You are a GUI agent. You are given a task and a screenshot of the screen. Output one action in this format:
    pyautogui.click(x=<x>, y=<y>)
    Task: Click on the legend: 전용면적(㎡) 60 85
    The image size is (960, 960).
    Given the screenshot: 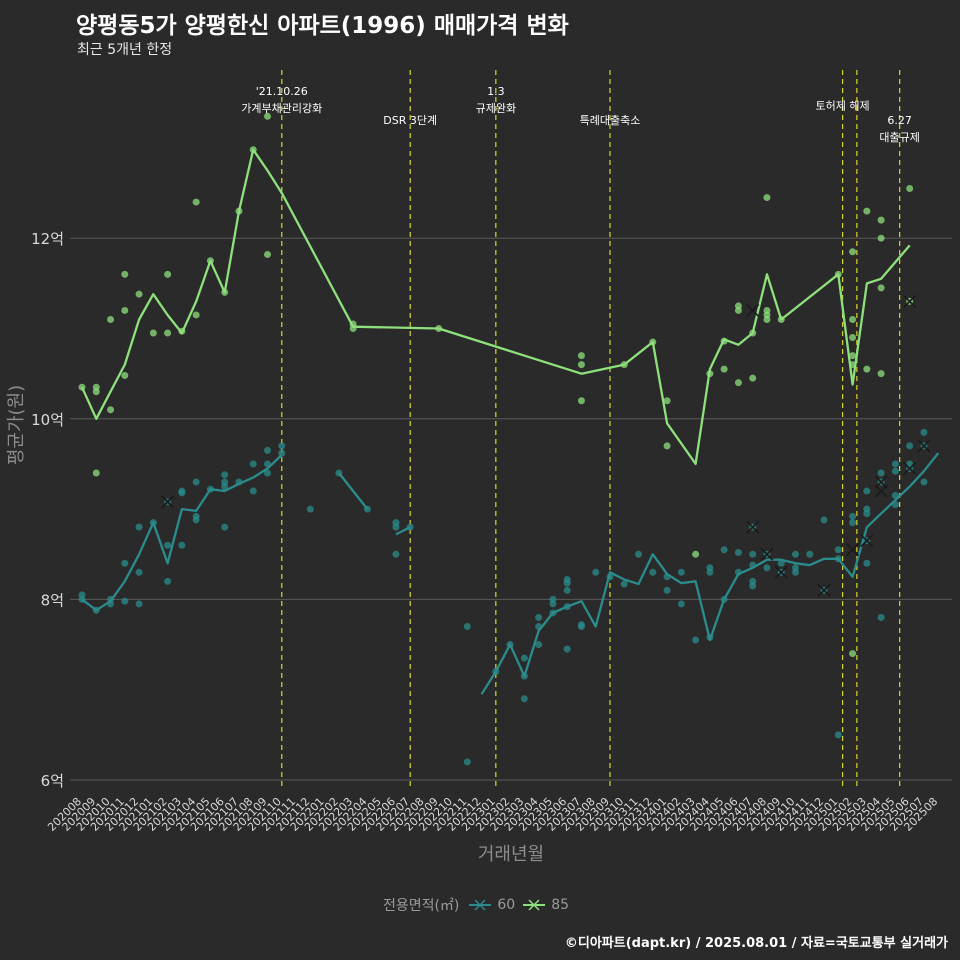 What is the action you would take?
    pyautogui.click(x=480, y=905)
    